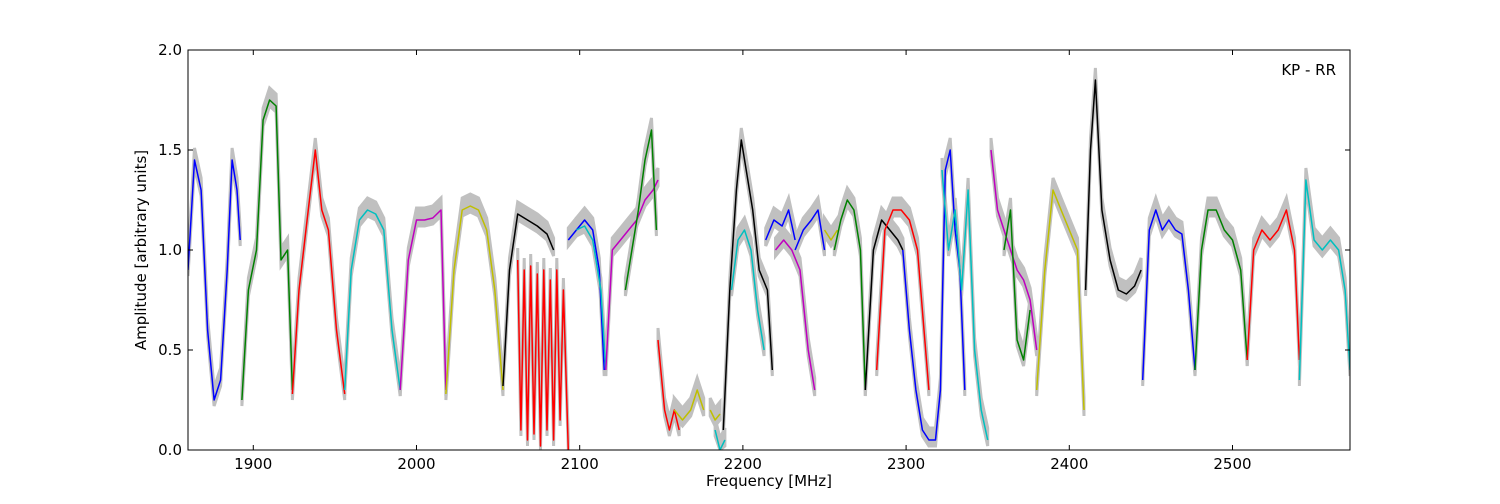  Describe the element at coordinates (1308, 70) in the screenshot. I see `plot-annotation: KP - RR` at that location.